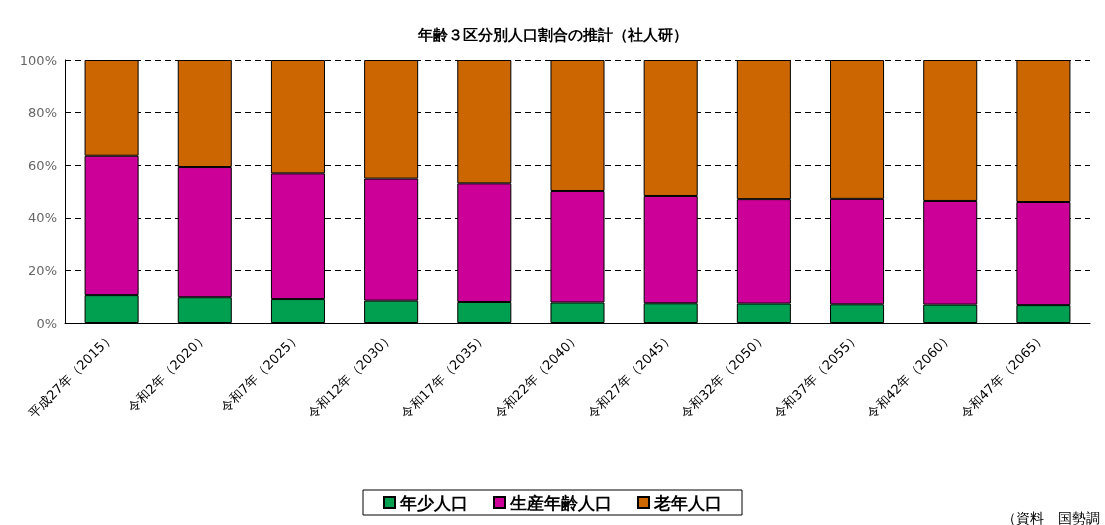  I want to click on y-tick-label: 80%, so click(42, 113).